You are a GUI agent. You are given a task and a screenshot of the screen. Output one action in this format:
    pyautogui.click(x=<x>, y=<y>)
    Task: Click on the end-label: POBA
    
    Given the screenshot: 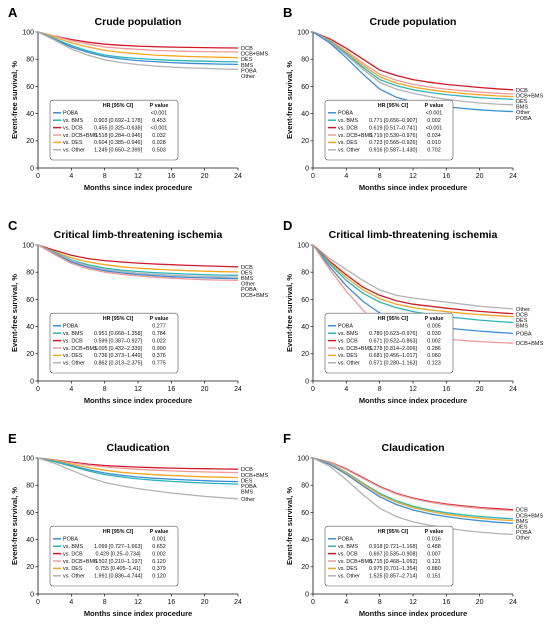 What is the action you would take?
    pyautogui.click(x=524, y=533)
    